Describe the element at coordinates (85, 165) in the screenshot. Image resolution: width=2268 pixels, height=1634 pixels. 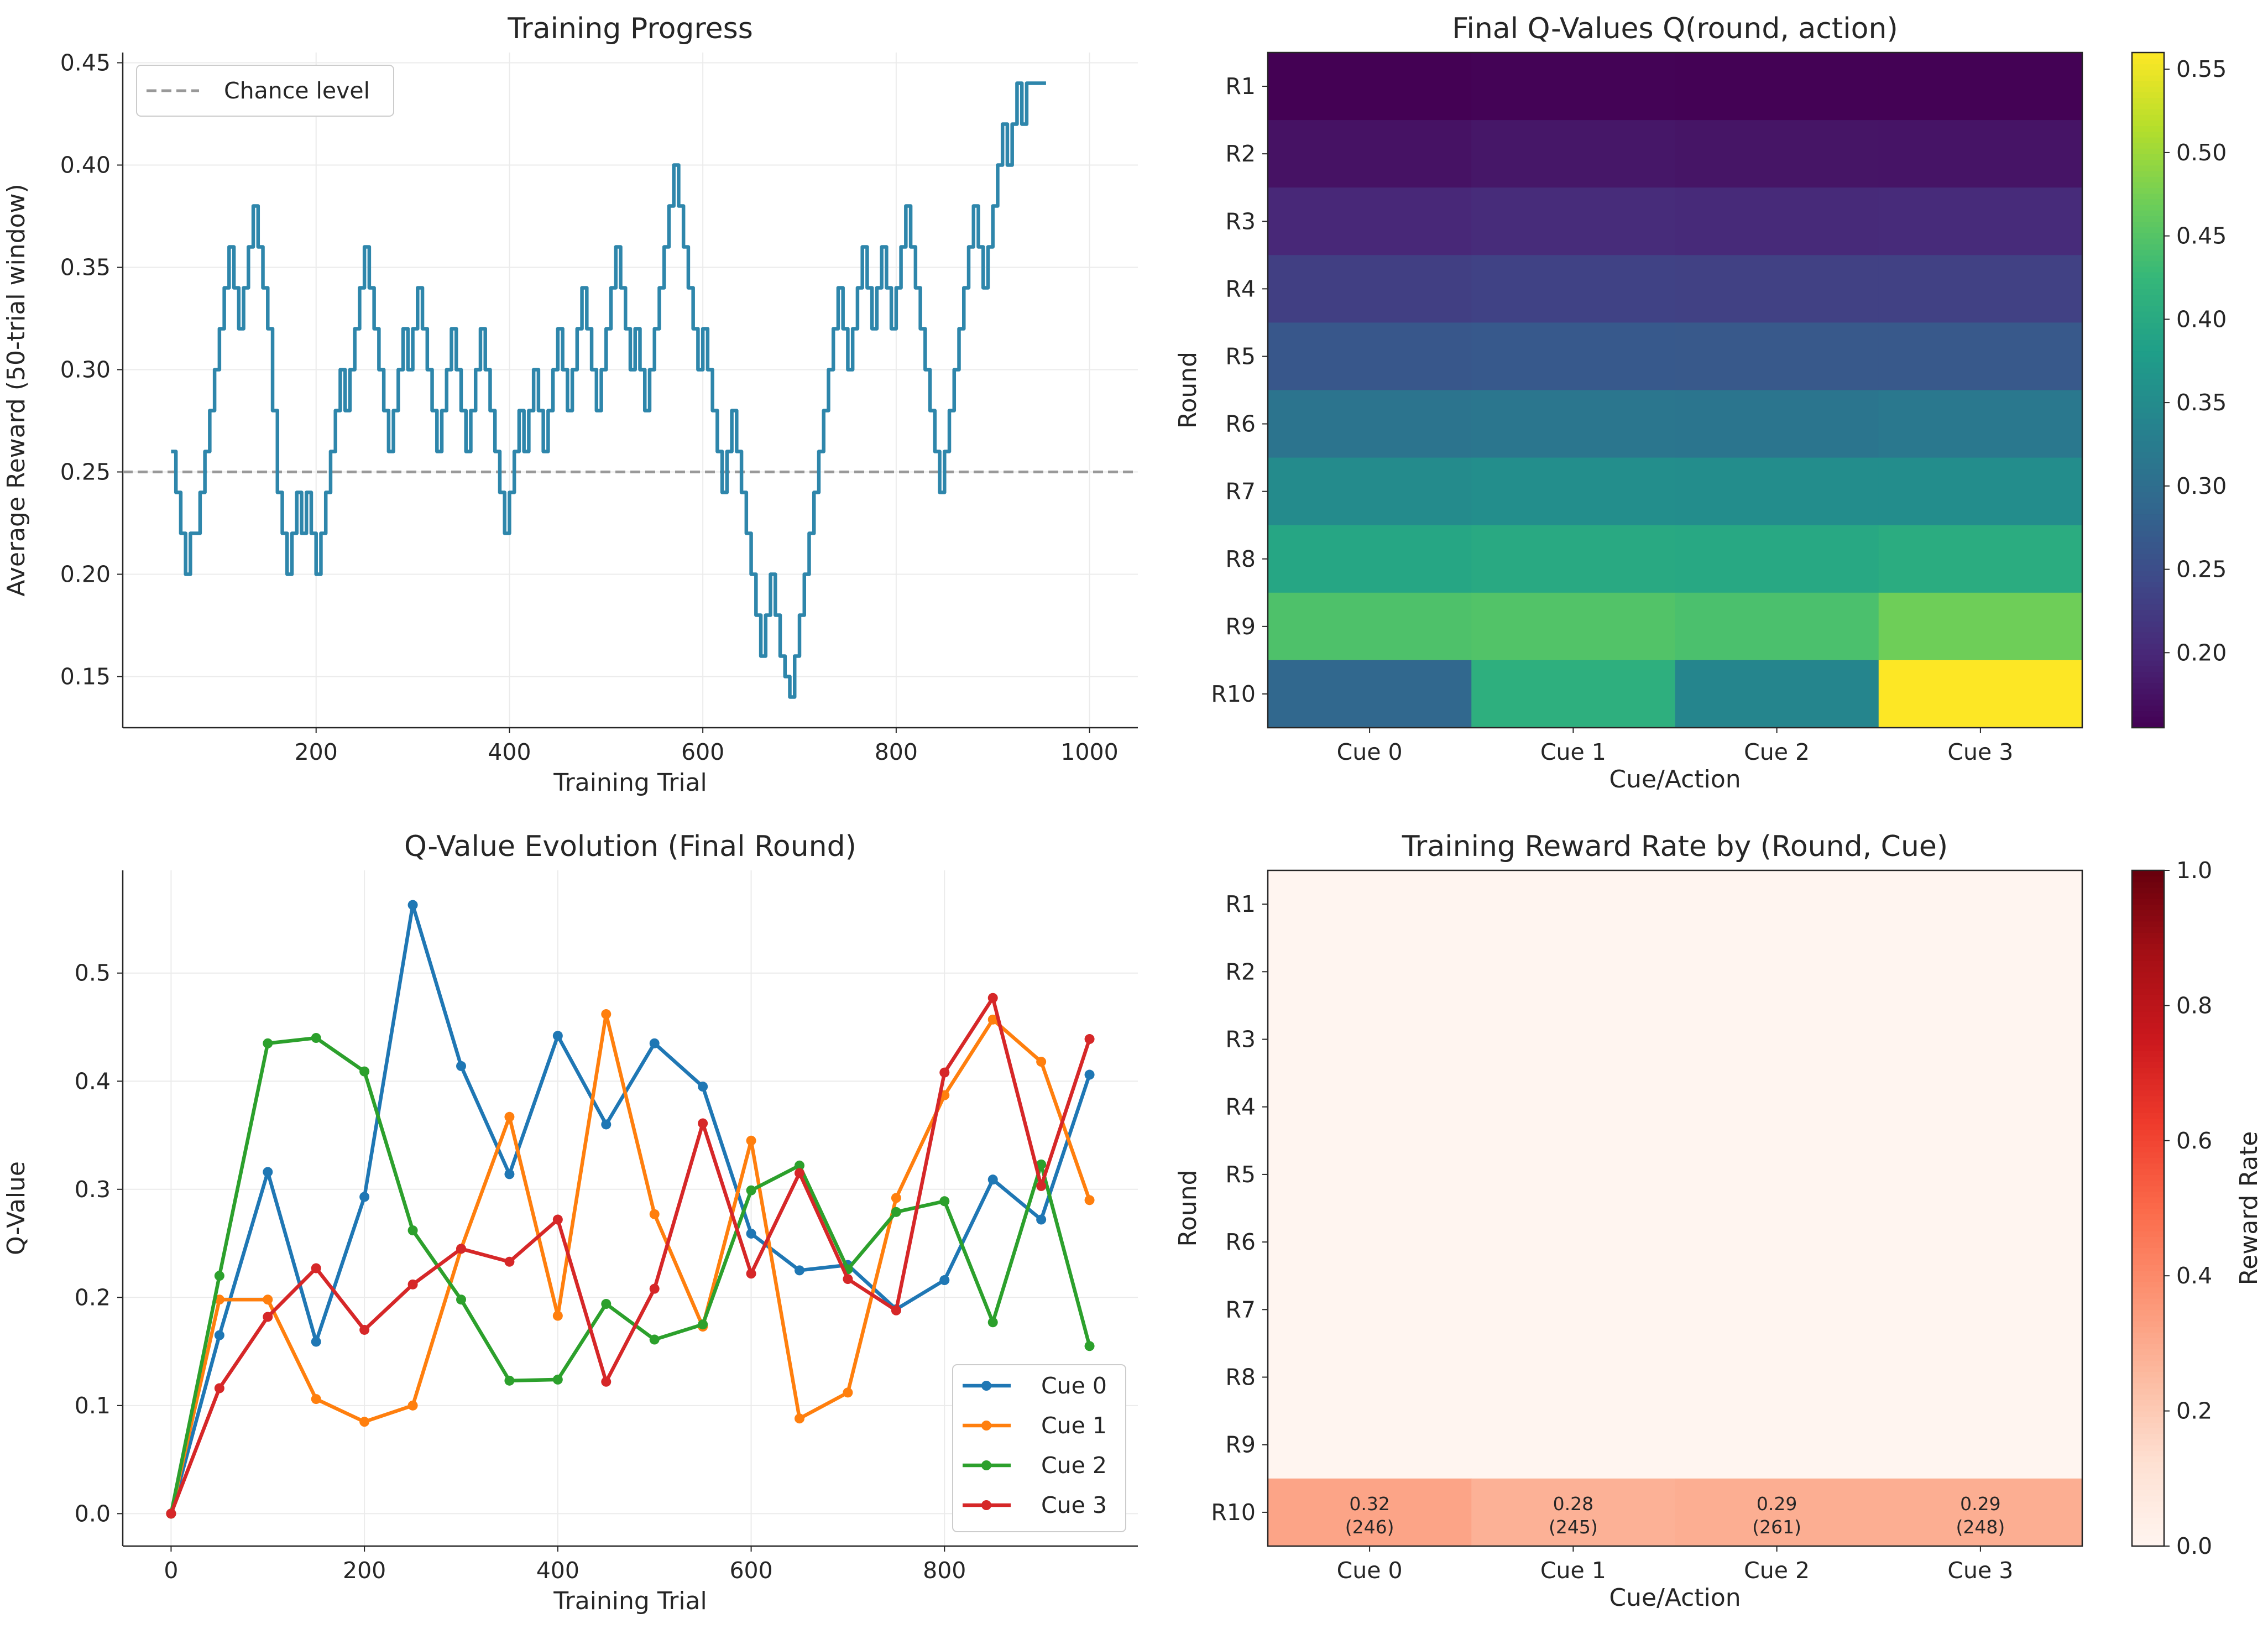
I see `y-tick-label: 0.40` at that location.